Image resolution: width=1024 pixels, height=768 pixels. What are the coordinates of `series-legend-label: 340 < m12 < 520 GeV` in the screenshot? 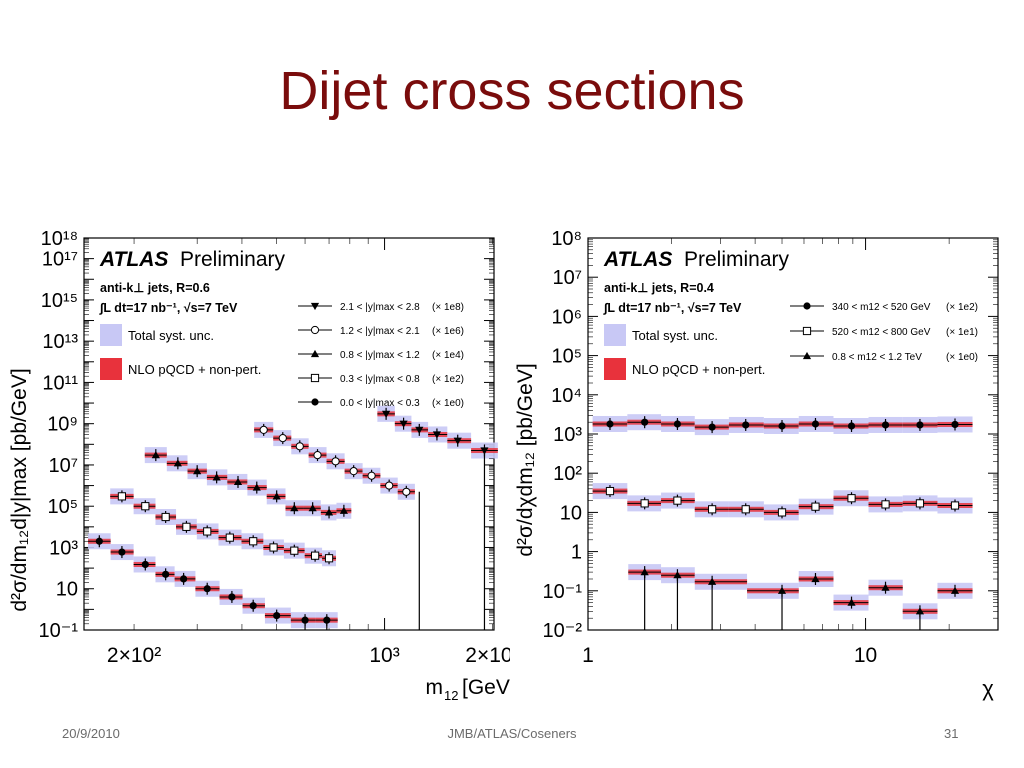 It's located at (881, 307).